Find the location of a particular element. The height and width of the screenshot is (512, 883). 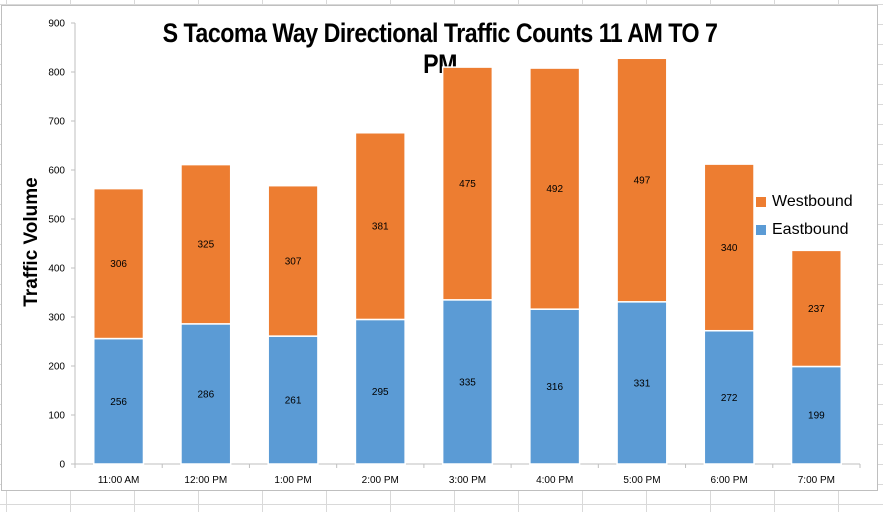

data-label-westbound: 307 is located at coordinates (293, 261).